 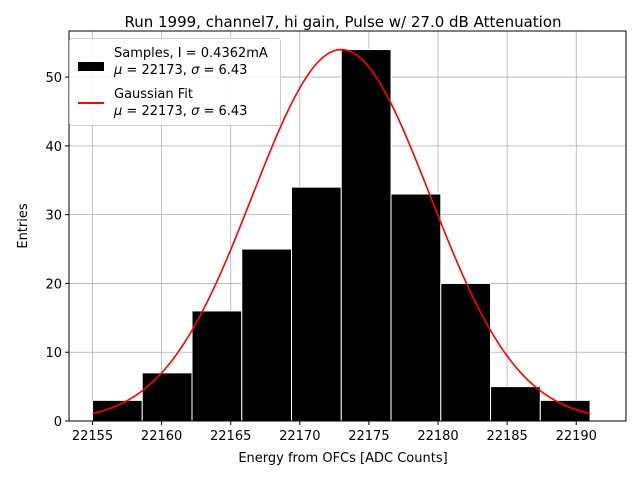 I want to click on x-tick-label: 22190, so click(x=576, y=436).